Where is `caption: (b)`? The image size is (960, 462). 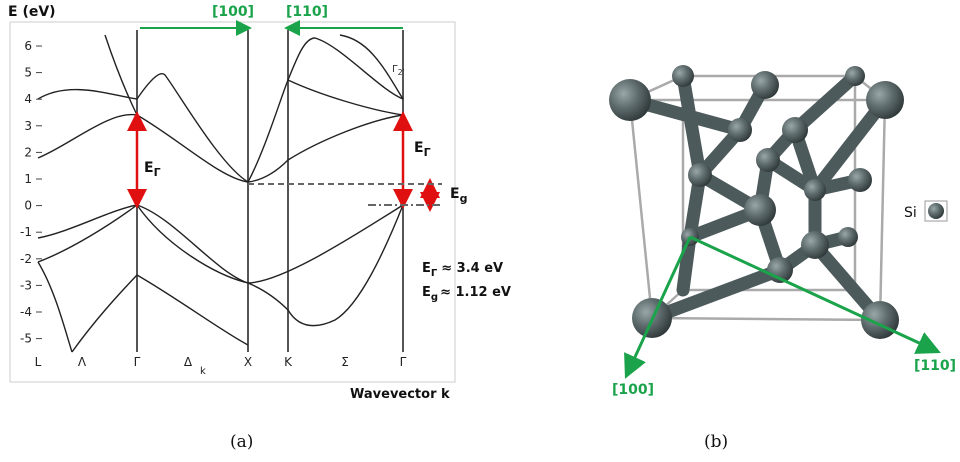 caption: (b) is located at coordinates (716, 442).